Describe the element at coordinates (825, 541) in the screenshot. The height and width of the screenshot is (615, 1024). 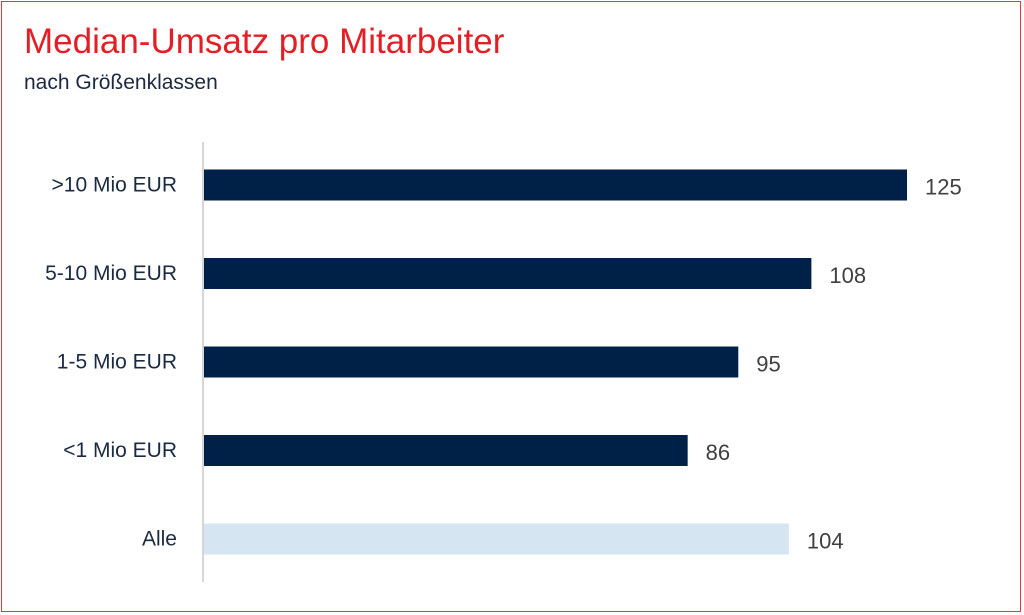
I see `value-label-4: 104` at that location.